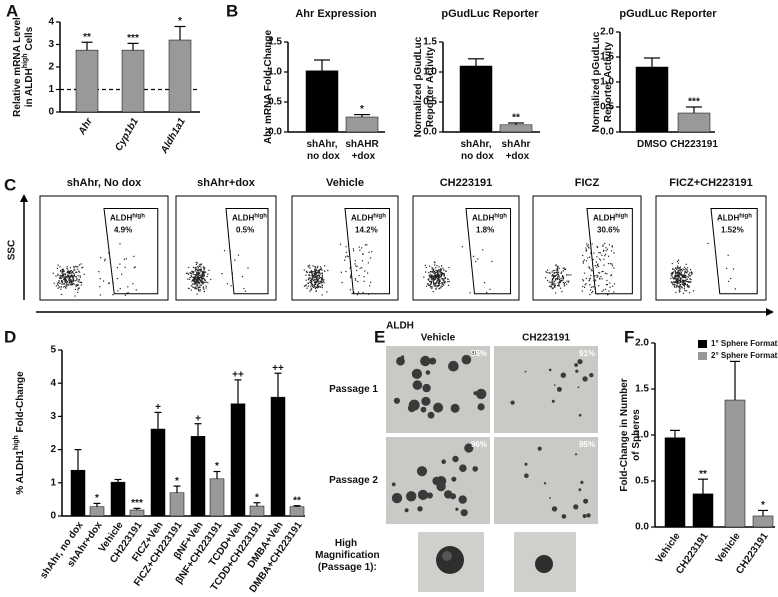 The image size is (778, 597). Describe the element at coordinates (12, 10) in the screenshot. I see `panel-letter: A` at that location.